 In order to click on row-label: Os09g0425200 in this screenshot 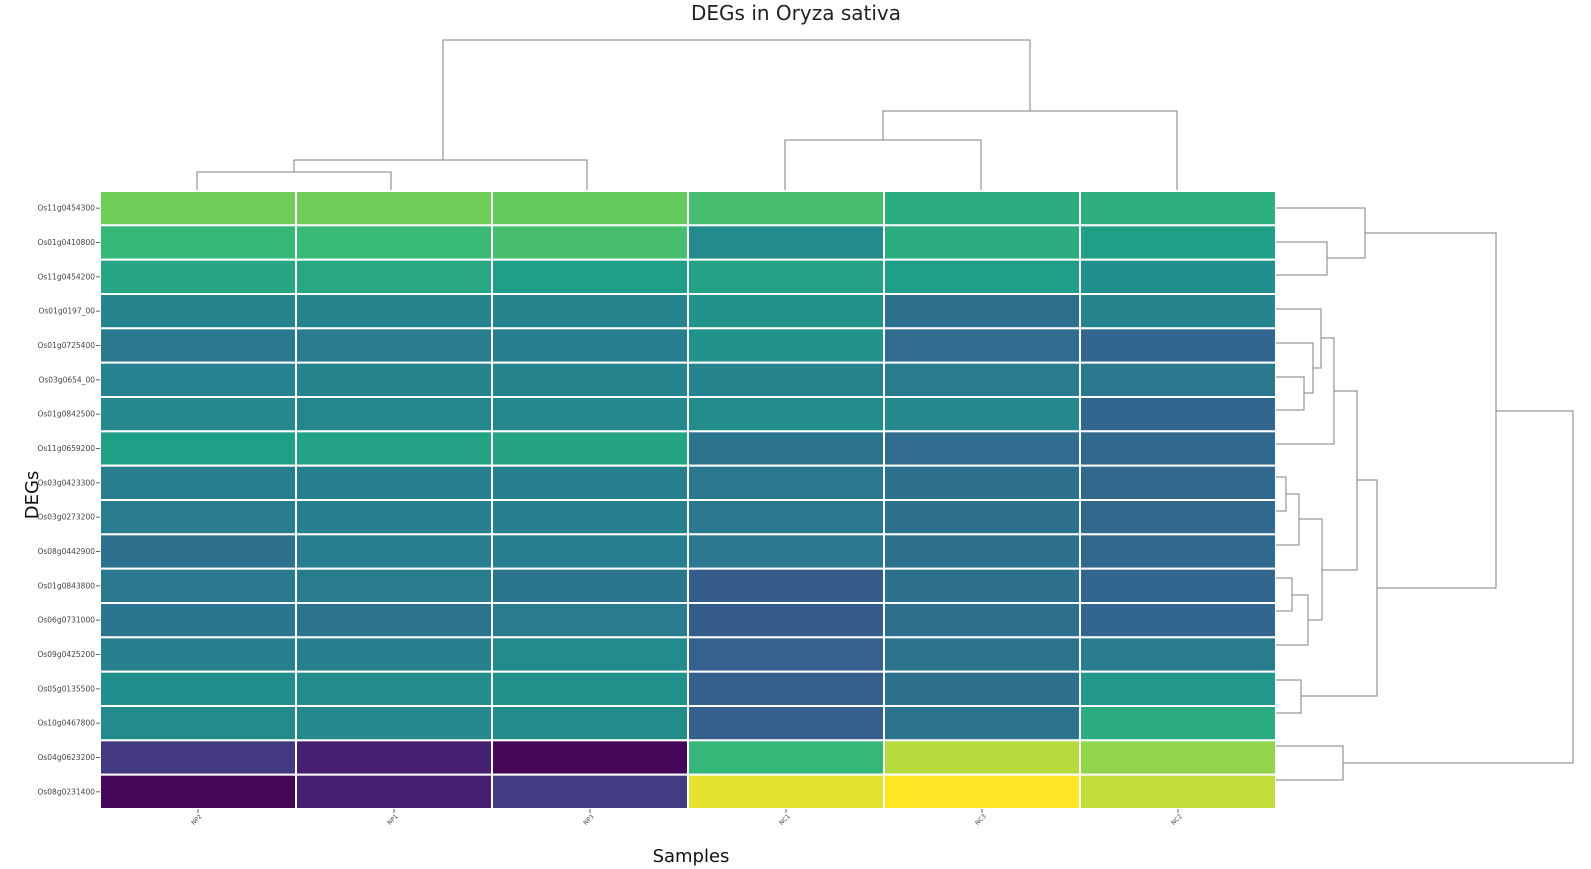, I will do `click(66, 654)`.